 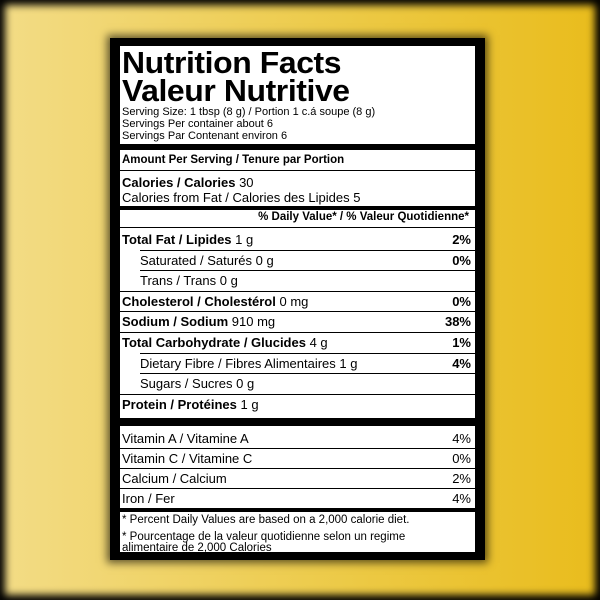 I want to click on nutrient-row: Total Carbohydrate / Glucides 4 g 1%, so click(x=296, y=343).